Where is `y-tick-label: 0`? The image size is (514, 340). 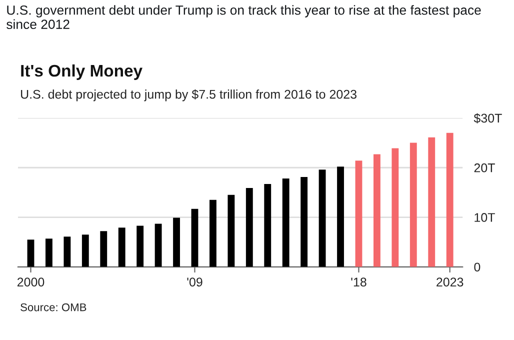
y-tick-label: 0 is located at coordinates (477, 267).